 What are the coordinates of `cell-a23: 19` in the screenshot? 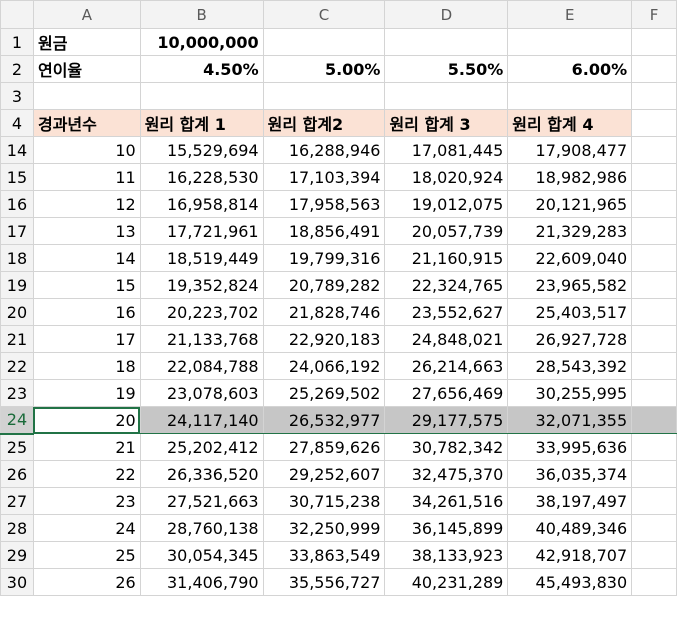 It's located at (86, 393).